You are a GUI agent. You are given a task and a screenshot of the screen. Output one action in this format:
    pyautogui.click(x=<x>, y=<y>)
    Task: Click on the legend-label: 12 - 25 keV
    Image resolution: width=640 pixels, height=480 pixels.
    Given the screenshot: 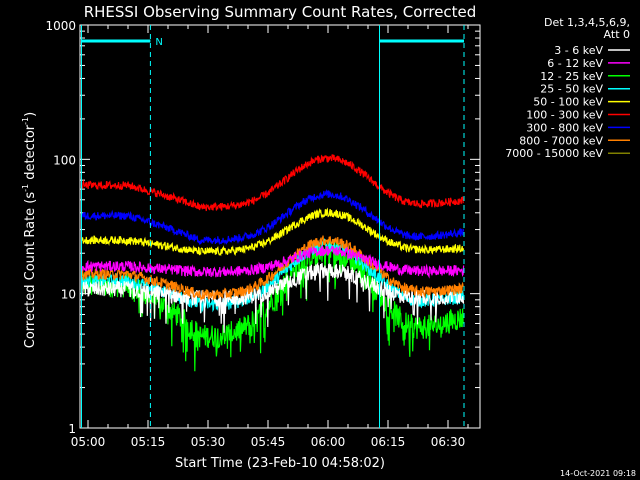 What is the action you would take?
    pyautogui.click(x=571, y=76)
    